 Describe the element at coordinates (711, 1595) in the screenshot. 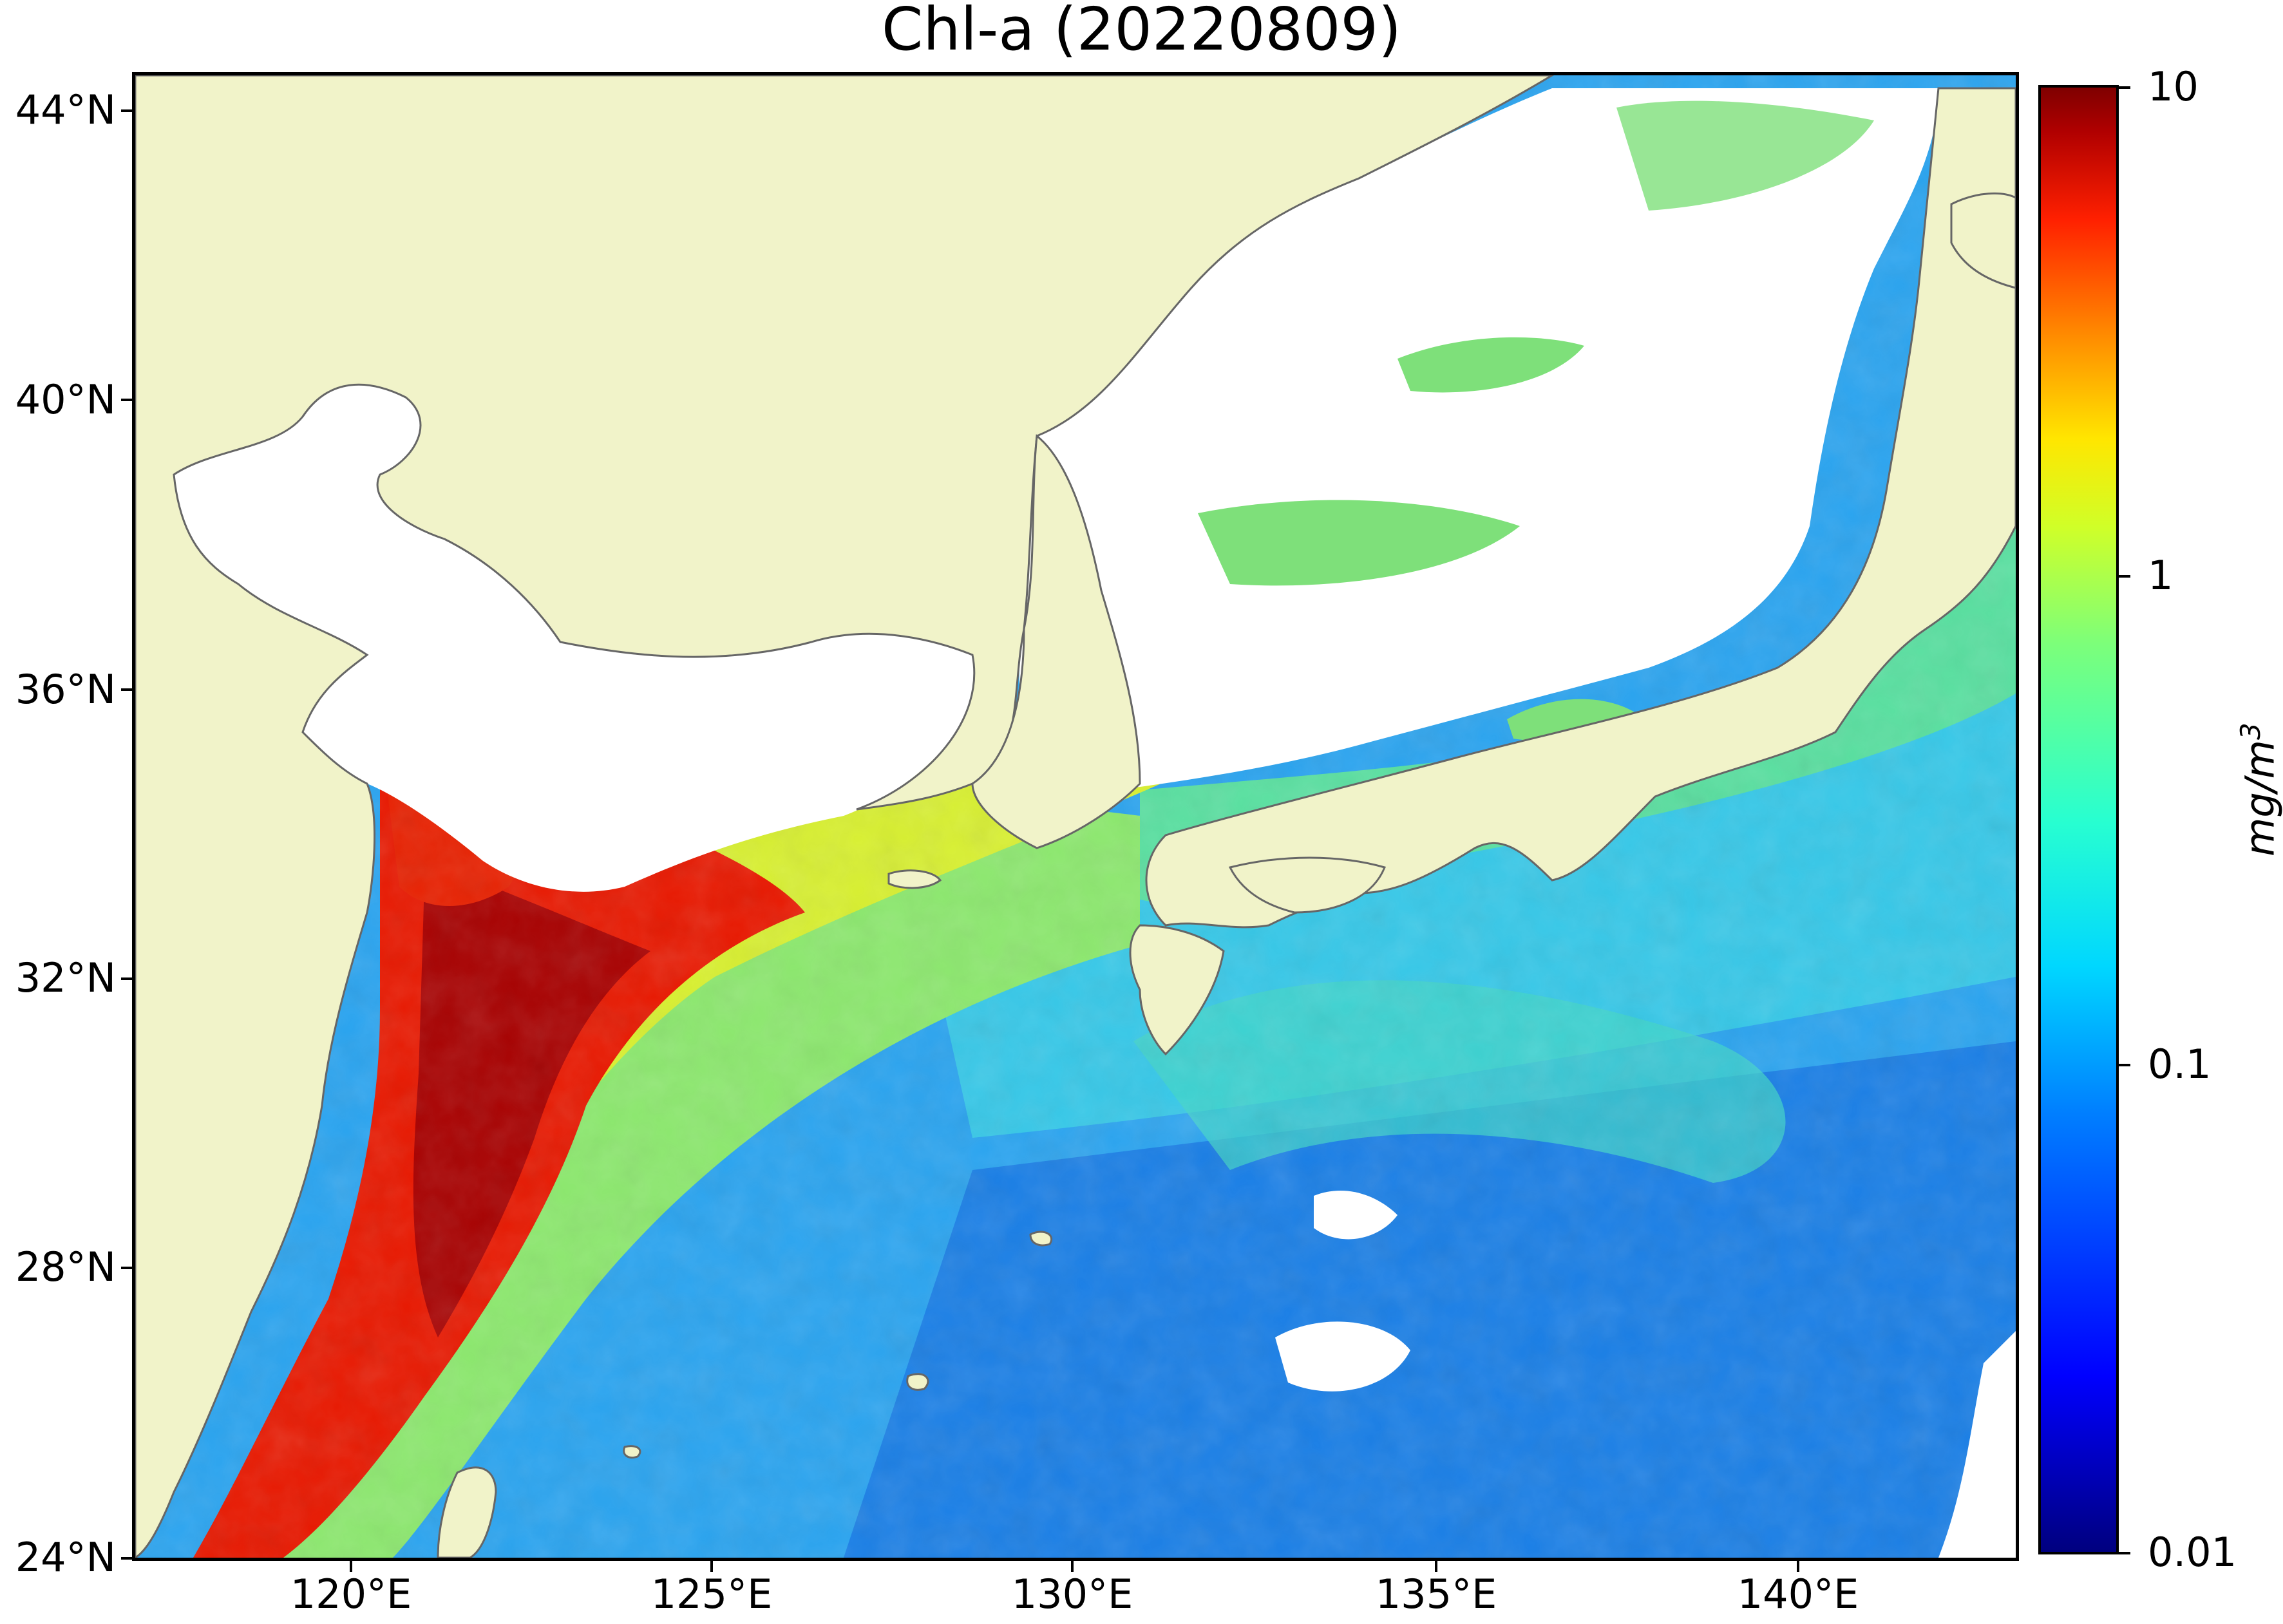

I see `lon-label-125e: 125°E` at that location.